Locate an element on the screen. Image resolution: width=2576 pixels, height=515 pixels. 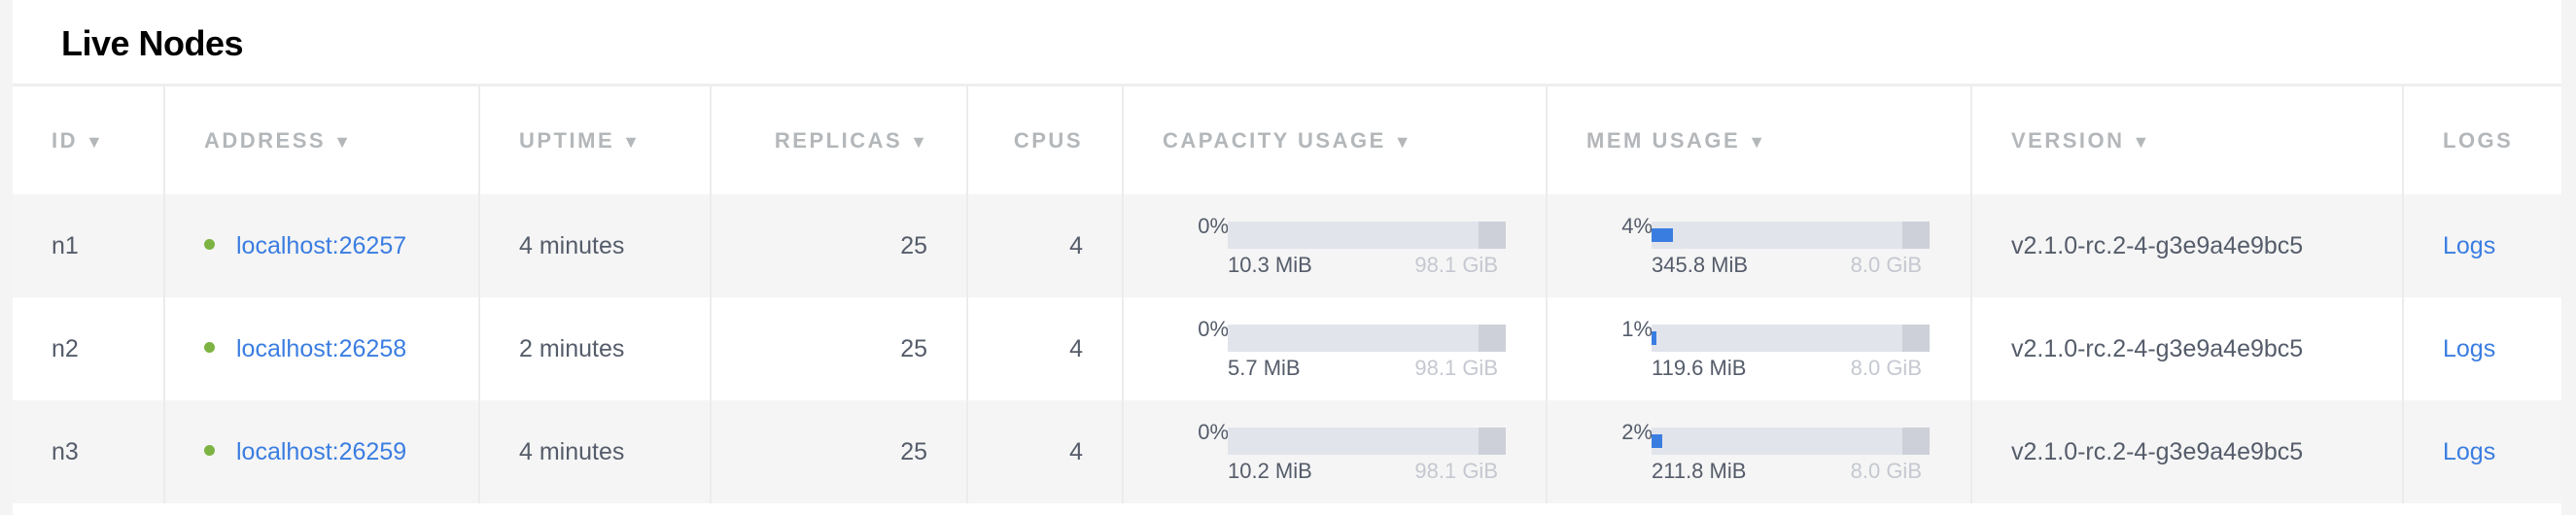
node-id: n1 is located at coordinates (65, 245).